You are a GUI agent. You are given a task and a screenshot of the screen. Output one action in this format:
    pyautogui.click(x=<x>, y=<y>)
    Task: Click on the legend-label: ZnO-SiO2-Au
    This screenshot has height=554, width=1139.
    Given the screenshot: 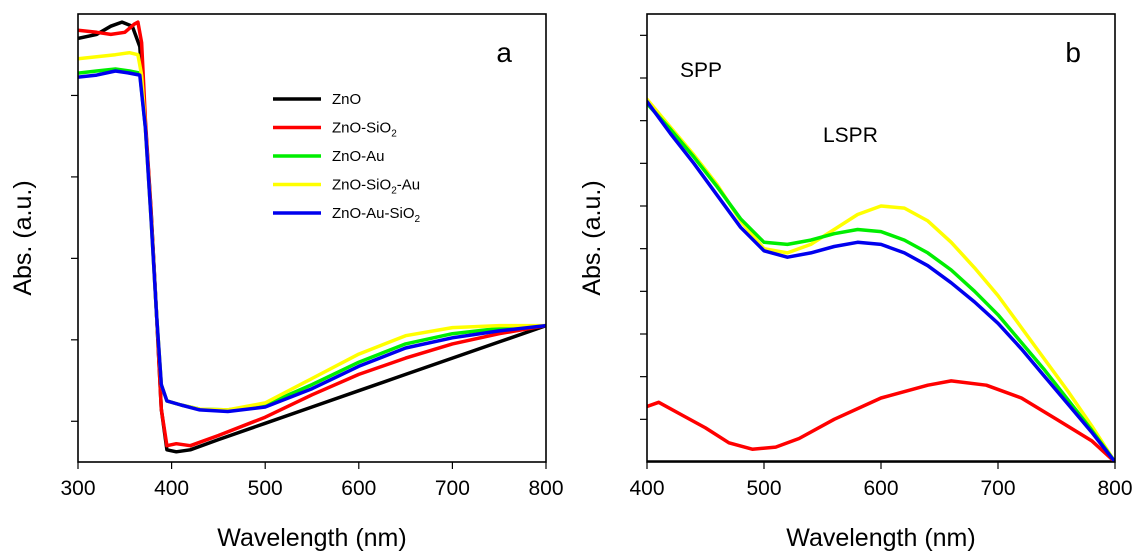 What is the action you would take?
    pyautogui.click(x=376, y=187)
    